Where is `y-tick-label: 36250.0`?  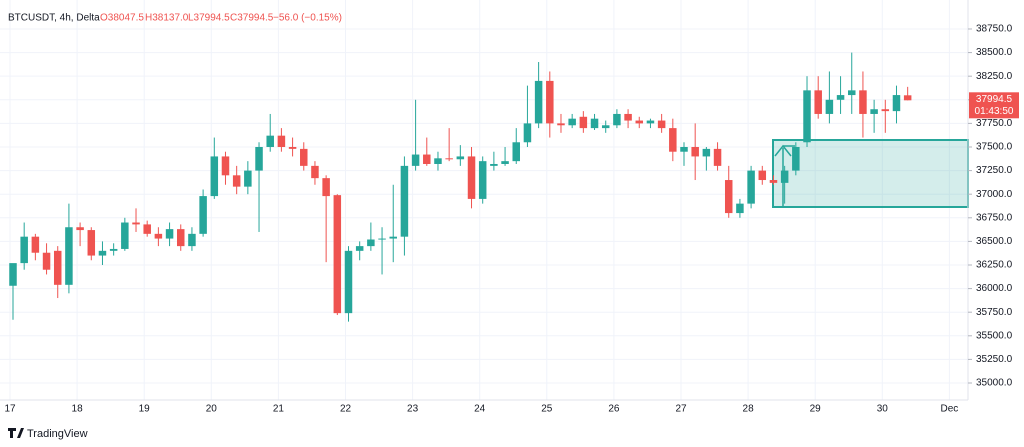
y-tick-label: 36250.0 is located at coordinates (994, 265).